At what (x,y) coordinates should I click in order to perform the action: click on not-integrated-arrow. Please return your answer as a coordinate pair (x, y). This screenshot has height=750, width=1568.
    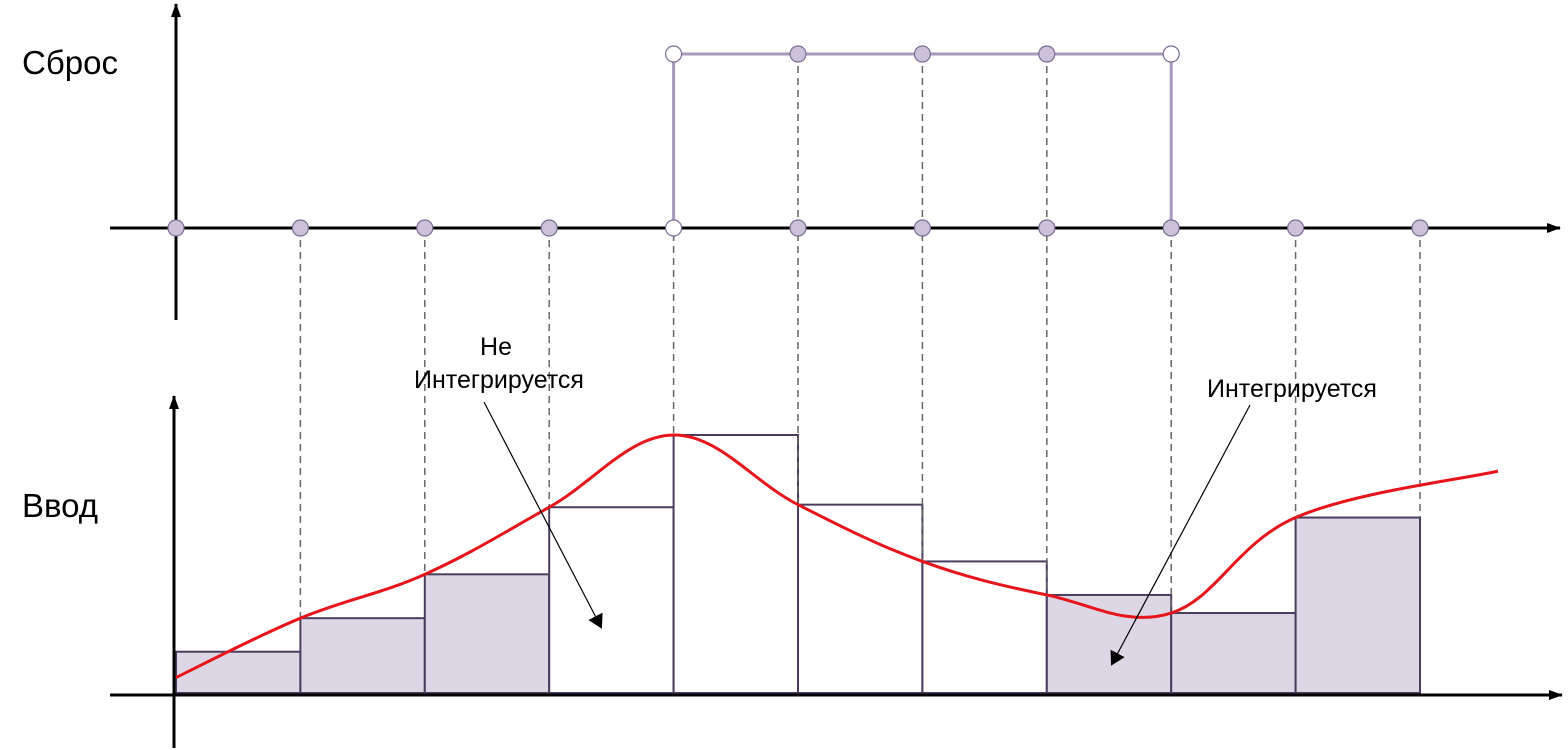
    Looking at the image, I should click on (543, 515).